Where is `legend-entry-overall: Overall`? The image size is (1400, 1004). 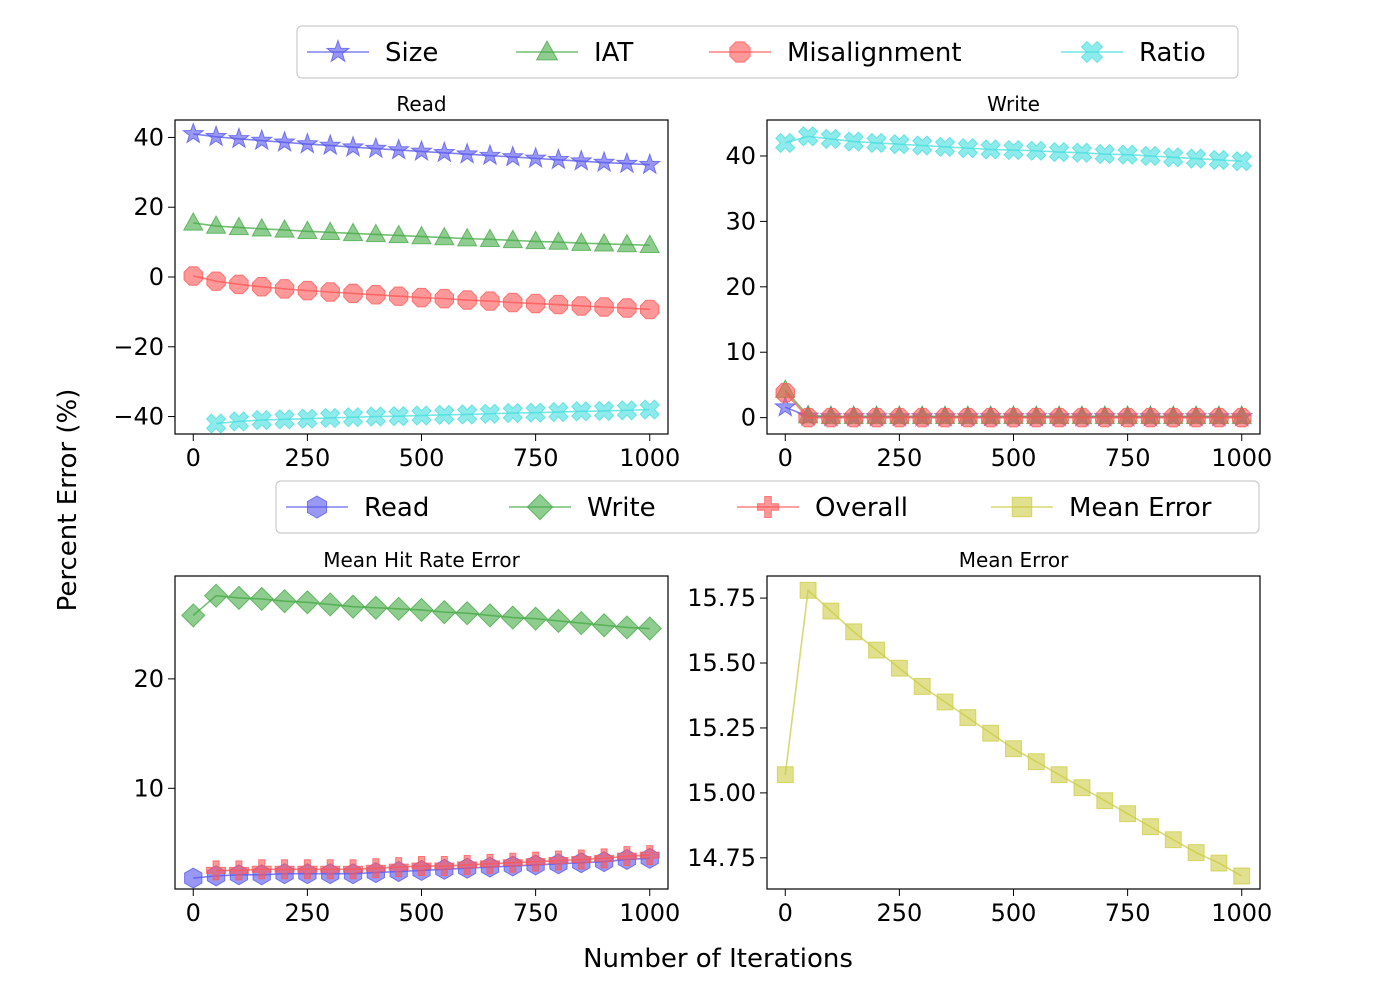 legend-entry-overall: Overall is located at coordinates (822, 508).